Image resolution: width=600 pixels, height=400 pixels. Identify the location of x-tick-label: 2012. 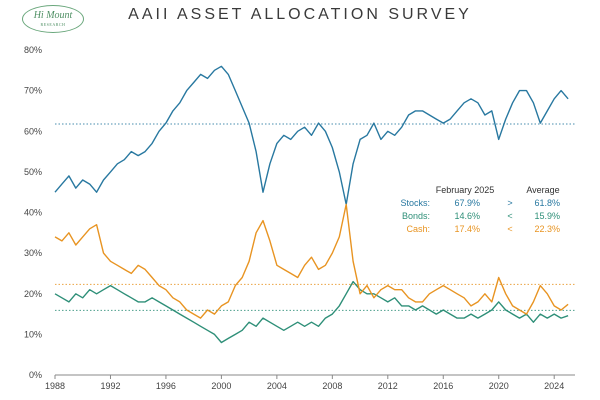
(388, 386).